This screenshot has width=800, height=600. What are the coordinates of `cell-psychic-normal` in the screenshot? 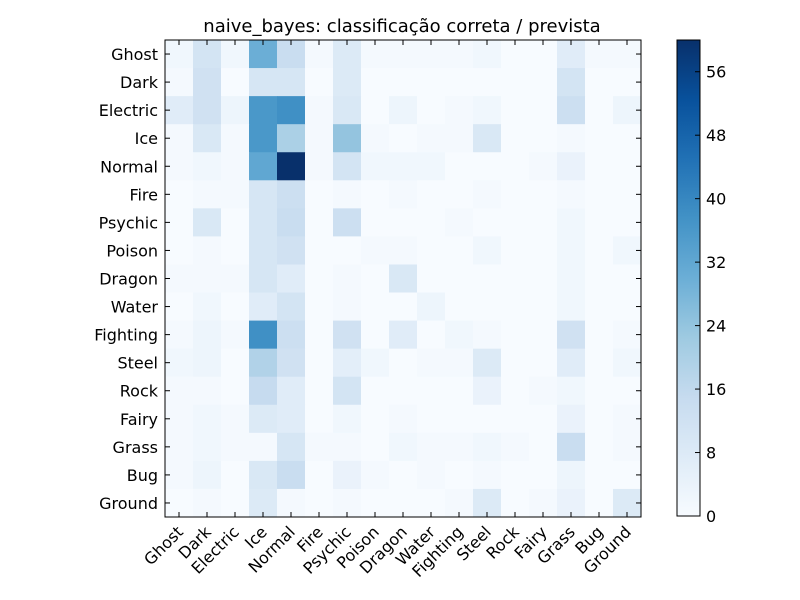 It's located at (291, 222).